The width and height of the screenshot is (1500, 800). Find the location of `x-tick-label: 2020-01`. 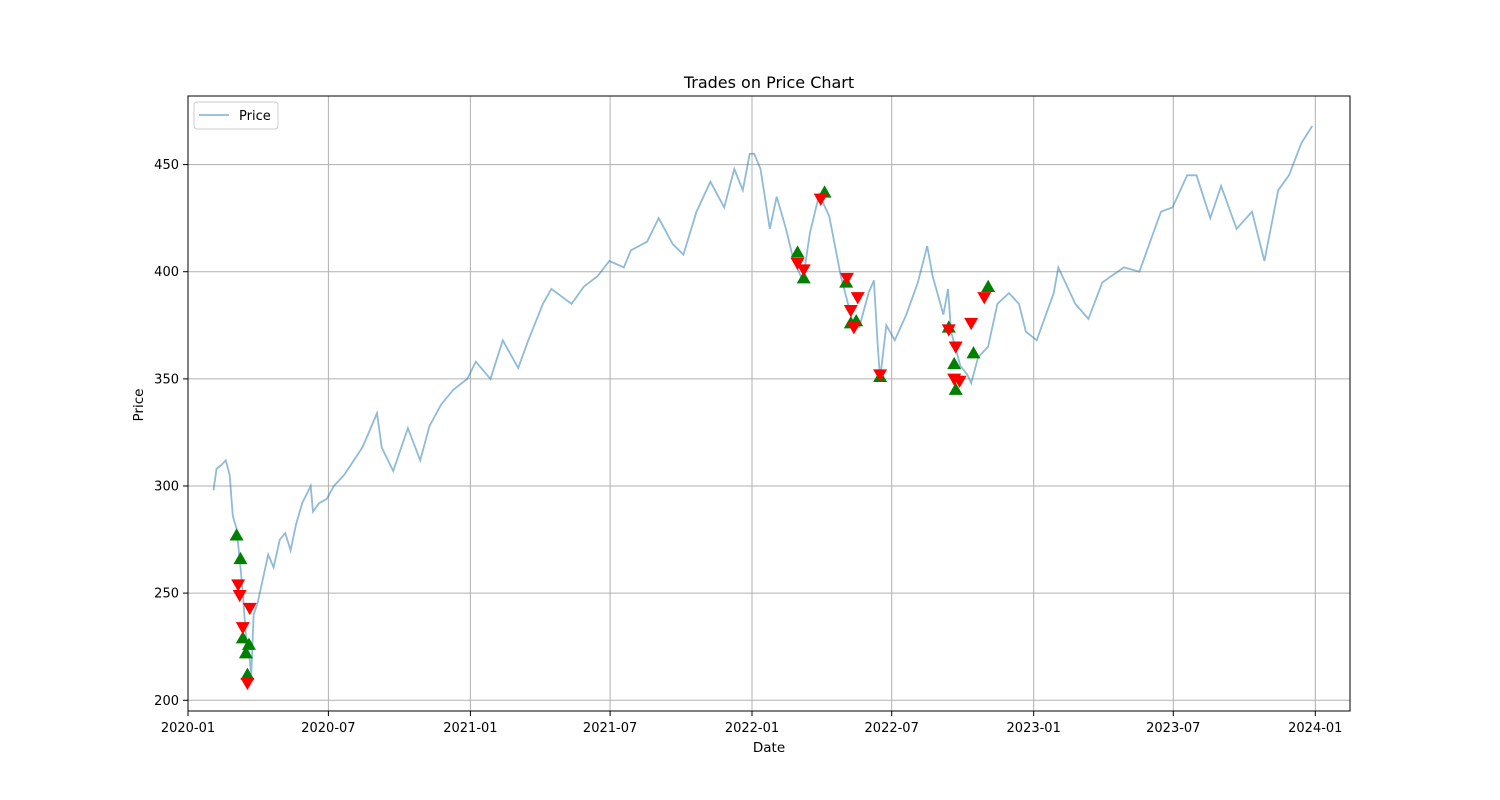

x-tick-label: 2020-01 is located at coordinates (188, 728).